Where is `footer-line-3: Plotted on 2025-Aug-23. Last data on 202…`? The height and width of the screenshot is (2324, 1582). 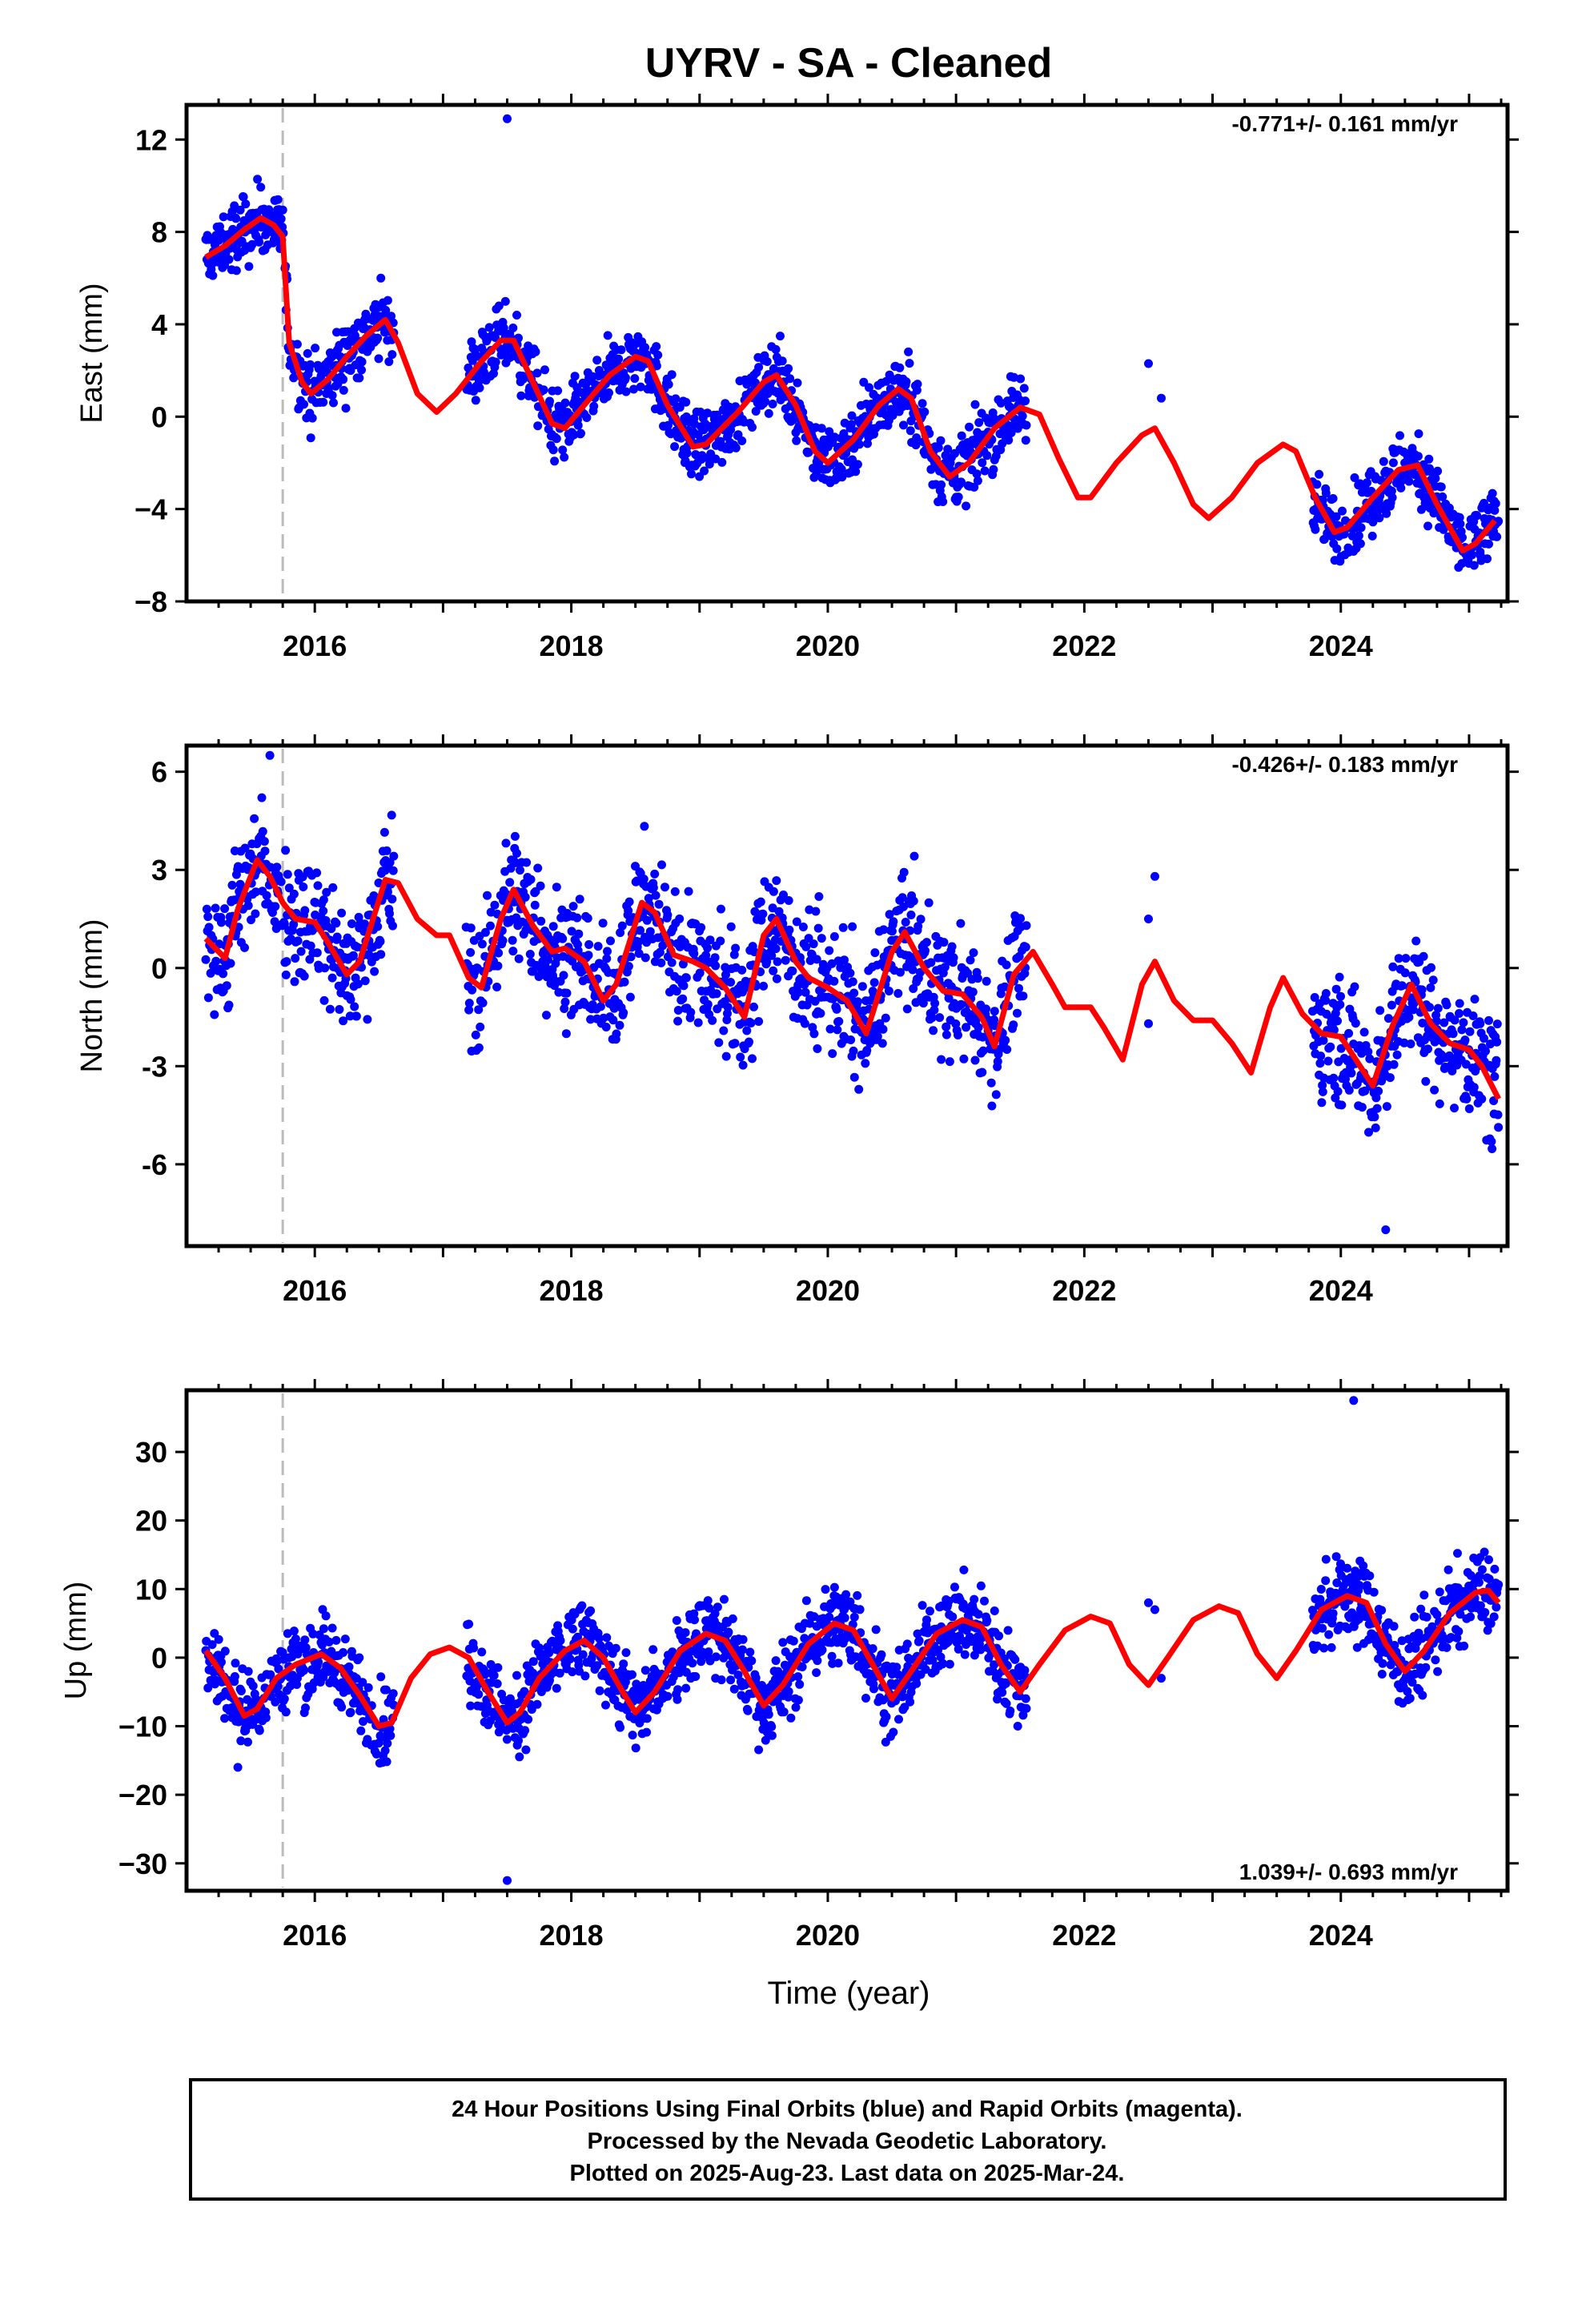
footer-line-3: Plotted on 2025-Aug-23. Last data on 202… is located at coordinates (847, 2173).